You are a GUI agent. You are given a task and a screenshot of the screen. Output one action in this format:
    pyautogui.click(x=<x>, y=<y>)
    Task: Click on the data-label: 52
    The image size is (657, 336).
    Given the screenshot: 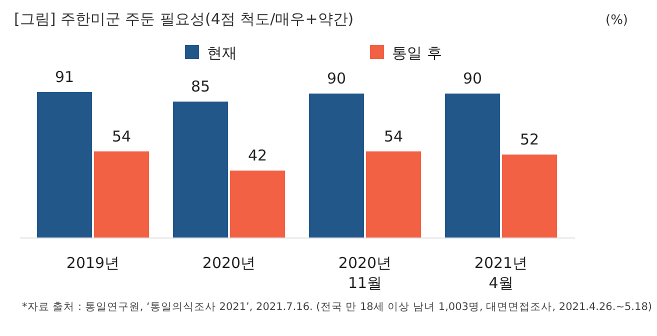 What is the action you would take?
    pyautogui.click(x=530, y=139)
    